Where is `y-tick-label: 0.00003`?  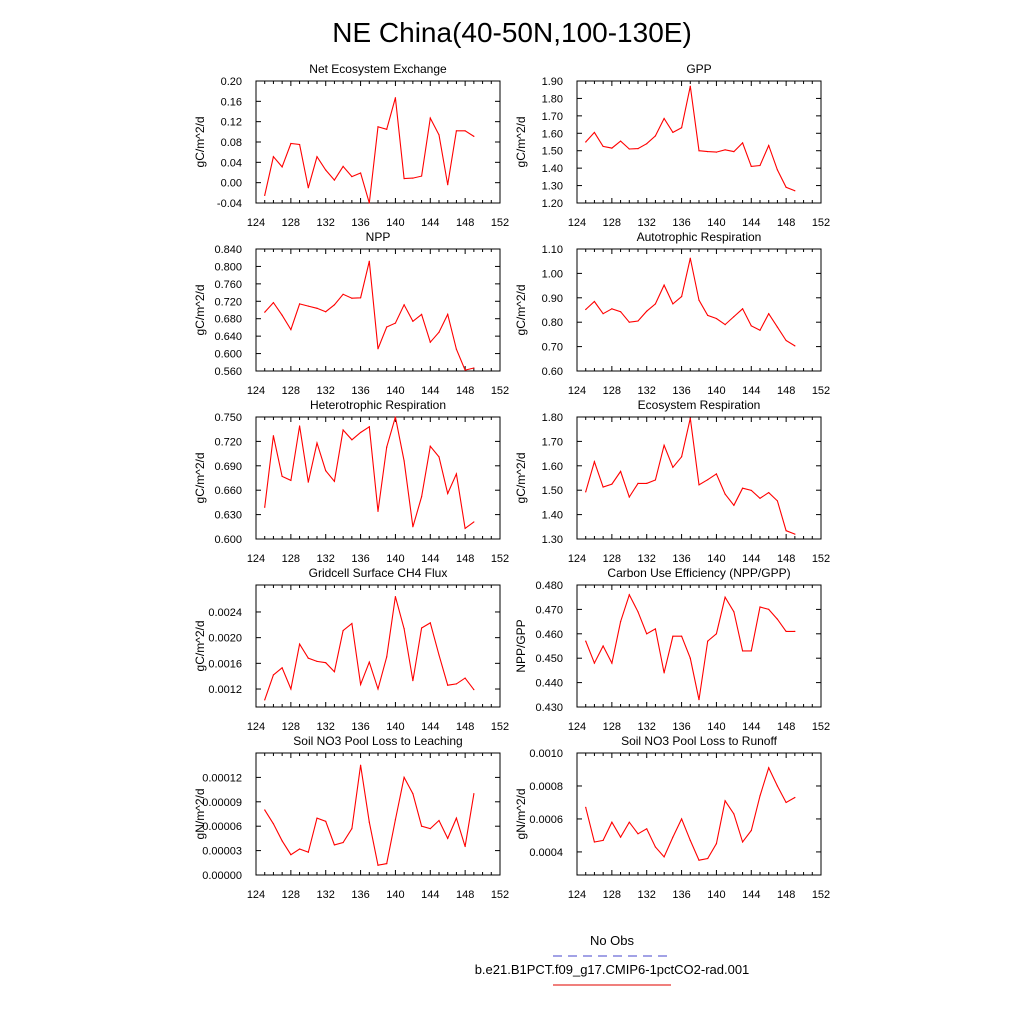
y-tick-label: 0.00003 is located at coordinates (222, 852).